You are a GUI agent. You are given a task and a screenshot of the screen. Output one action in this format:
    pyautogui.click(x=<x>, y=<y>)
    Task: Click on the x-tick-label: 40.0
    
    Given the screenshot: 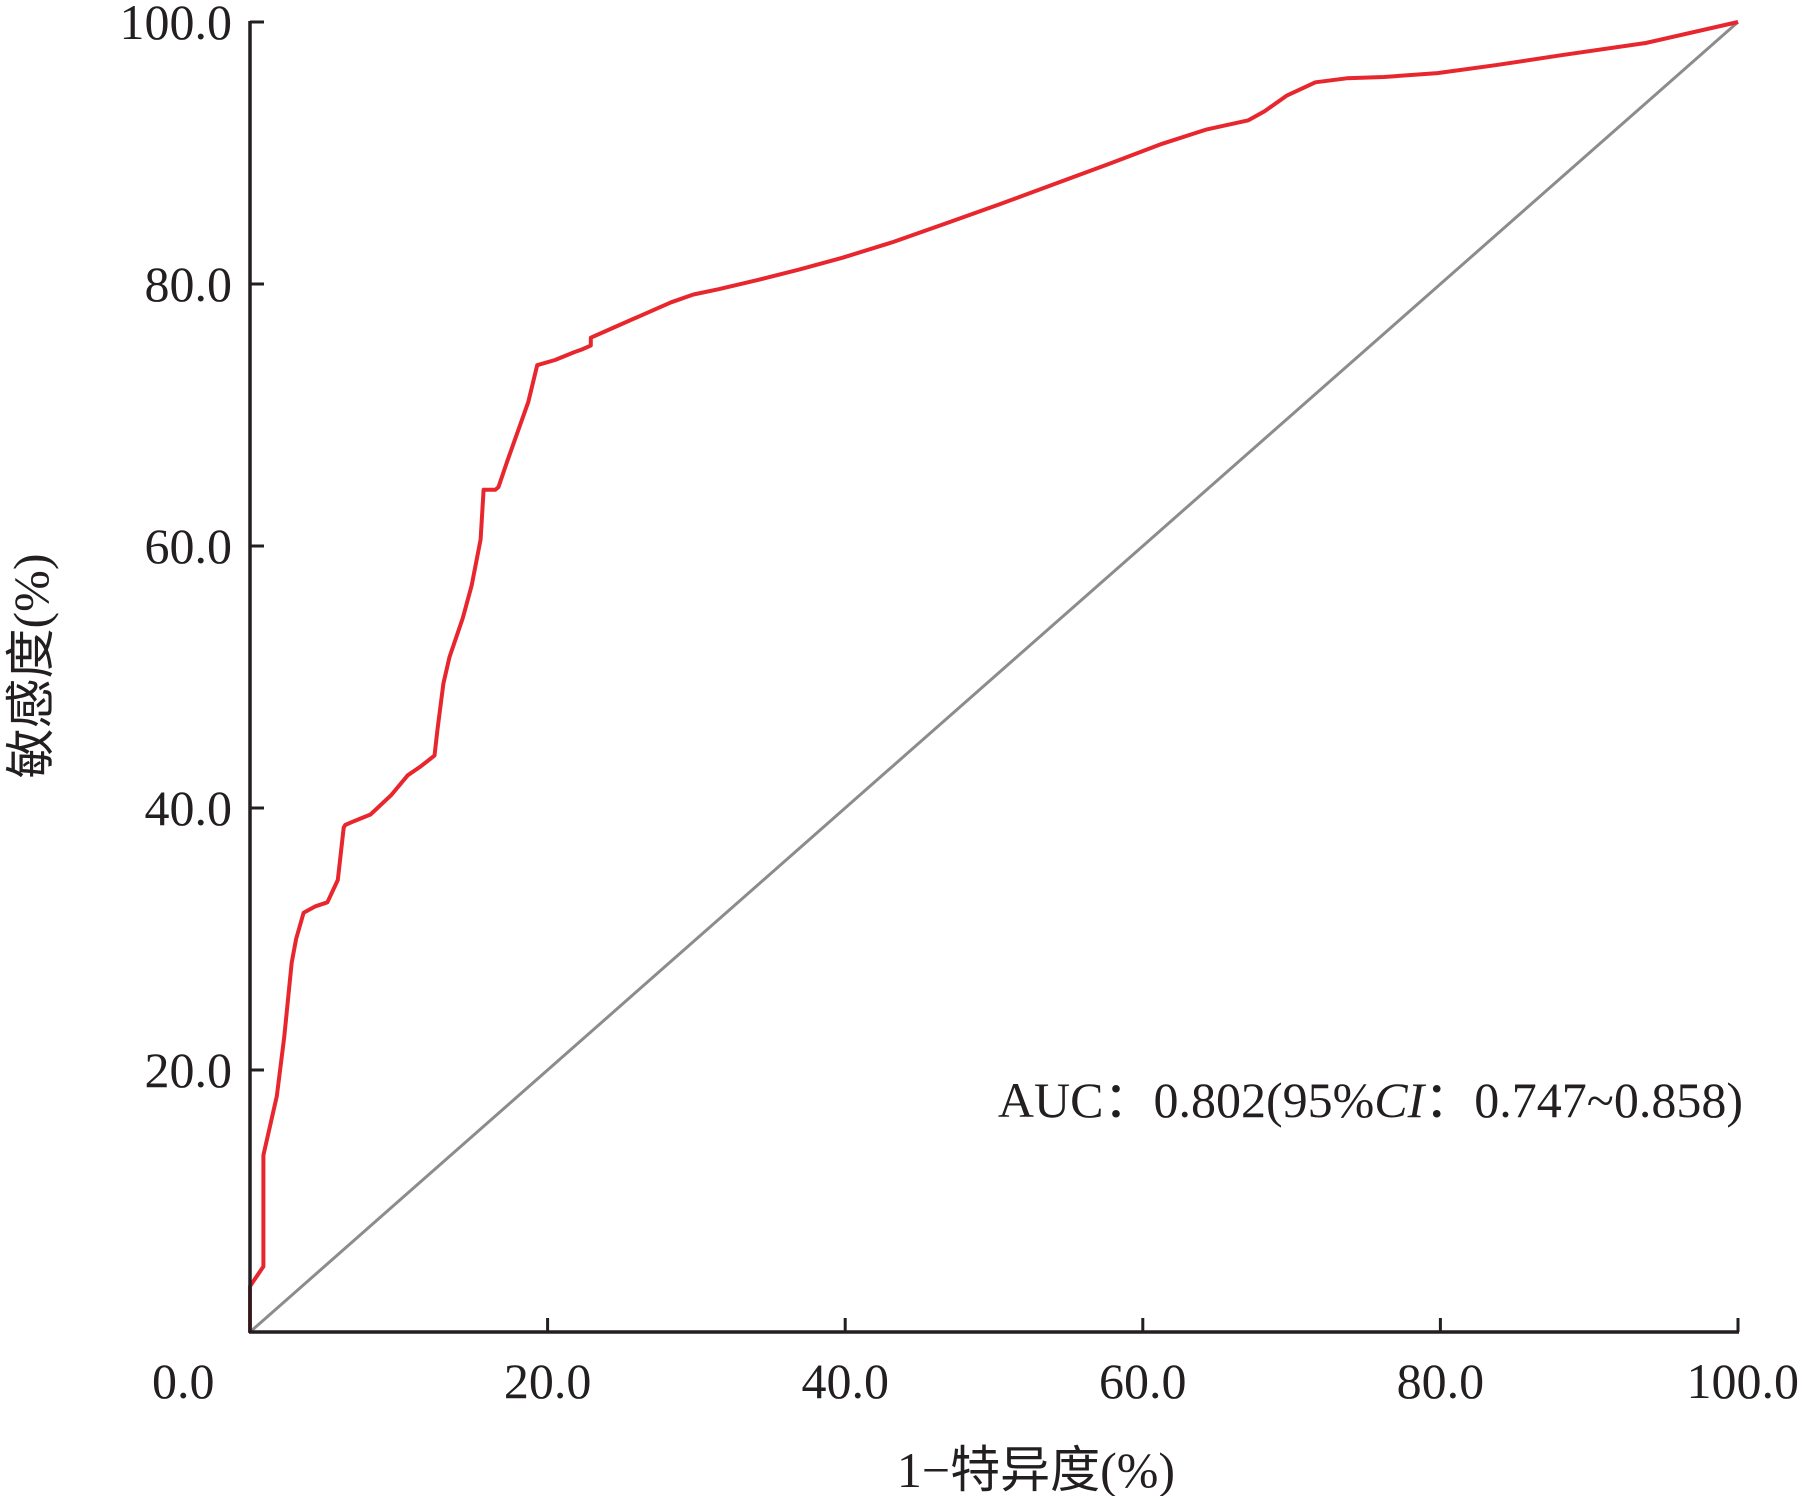 What is the action you would take?
    pyautogui.click(x=845, y=1381)
    